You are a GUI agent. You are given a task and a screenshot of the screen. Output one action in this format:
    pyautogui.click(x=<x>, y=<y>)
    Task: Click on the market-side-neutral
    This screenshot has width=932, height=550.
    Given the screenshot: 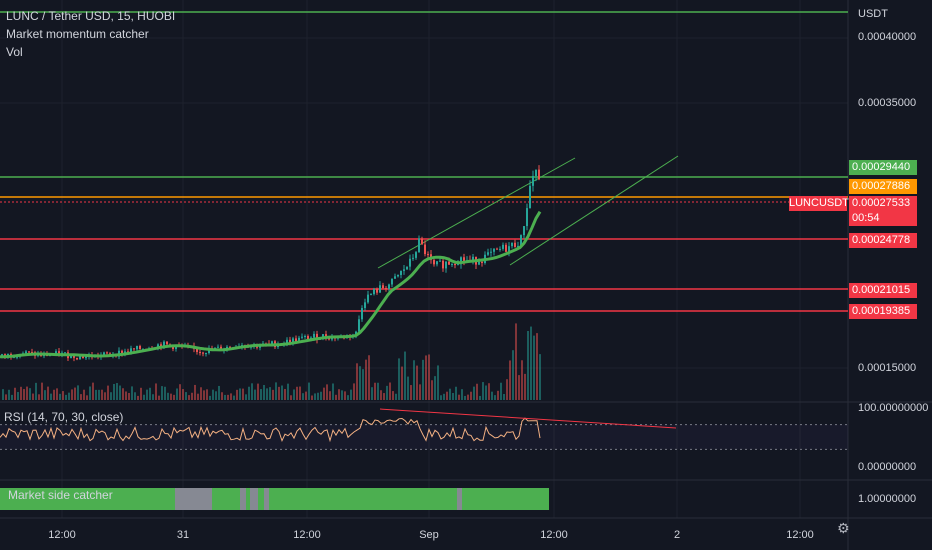 What is the action you would take?
    pyautogui.click(x=243, y=499)
    